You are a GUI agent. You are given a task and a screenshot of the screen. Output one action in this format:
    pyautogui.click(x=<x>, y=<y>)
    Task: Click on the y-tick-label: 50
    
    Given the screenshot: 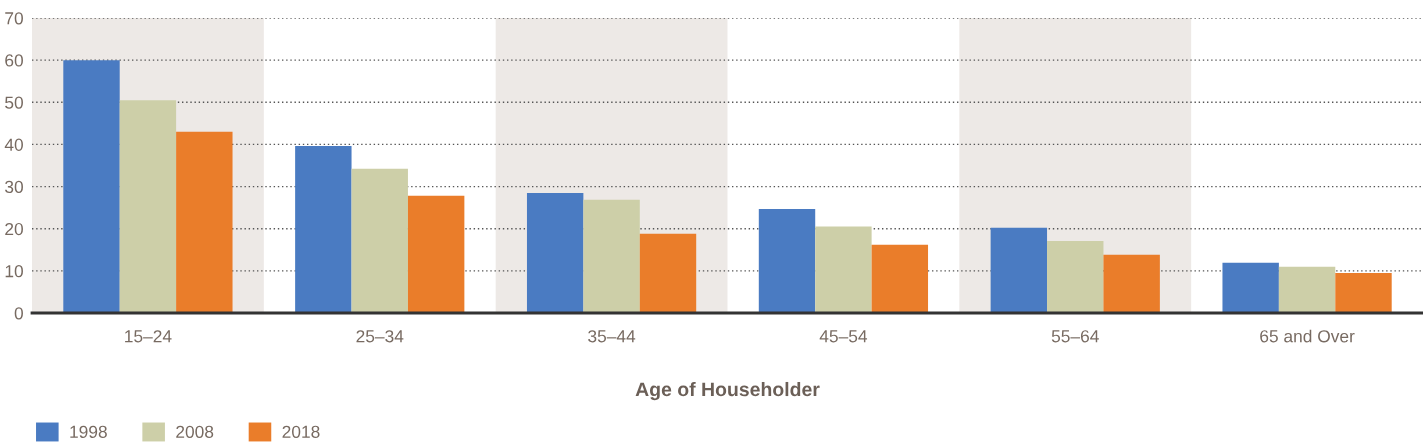 What is the action you would take?
    pyautogui.click(x=14, y=102)
    